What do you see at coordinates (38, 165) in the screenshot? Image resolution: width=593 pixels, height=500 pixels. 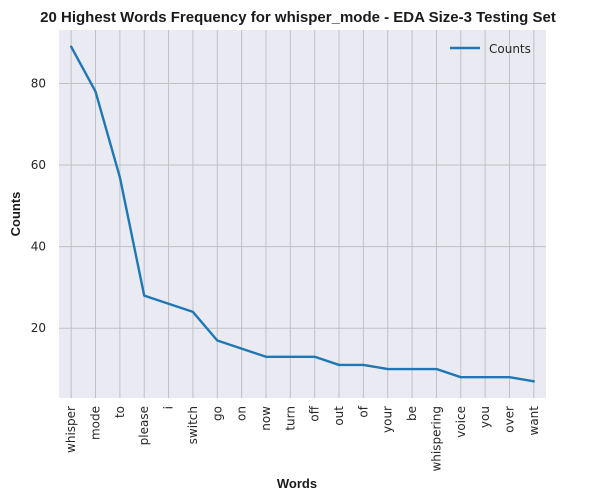 I see `y-tick-label: 60` at bounding box center [38, 165].